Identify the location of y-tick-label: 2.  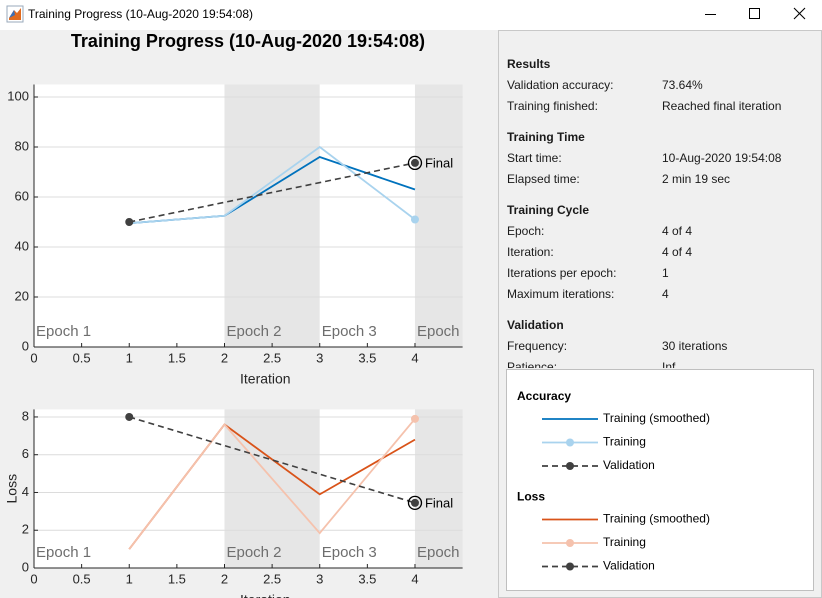
(25, 529).